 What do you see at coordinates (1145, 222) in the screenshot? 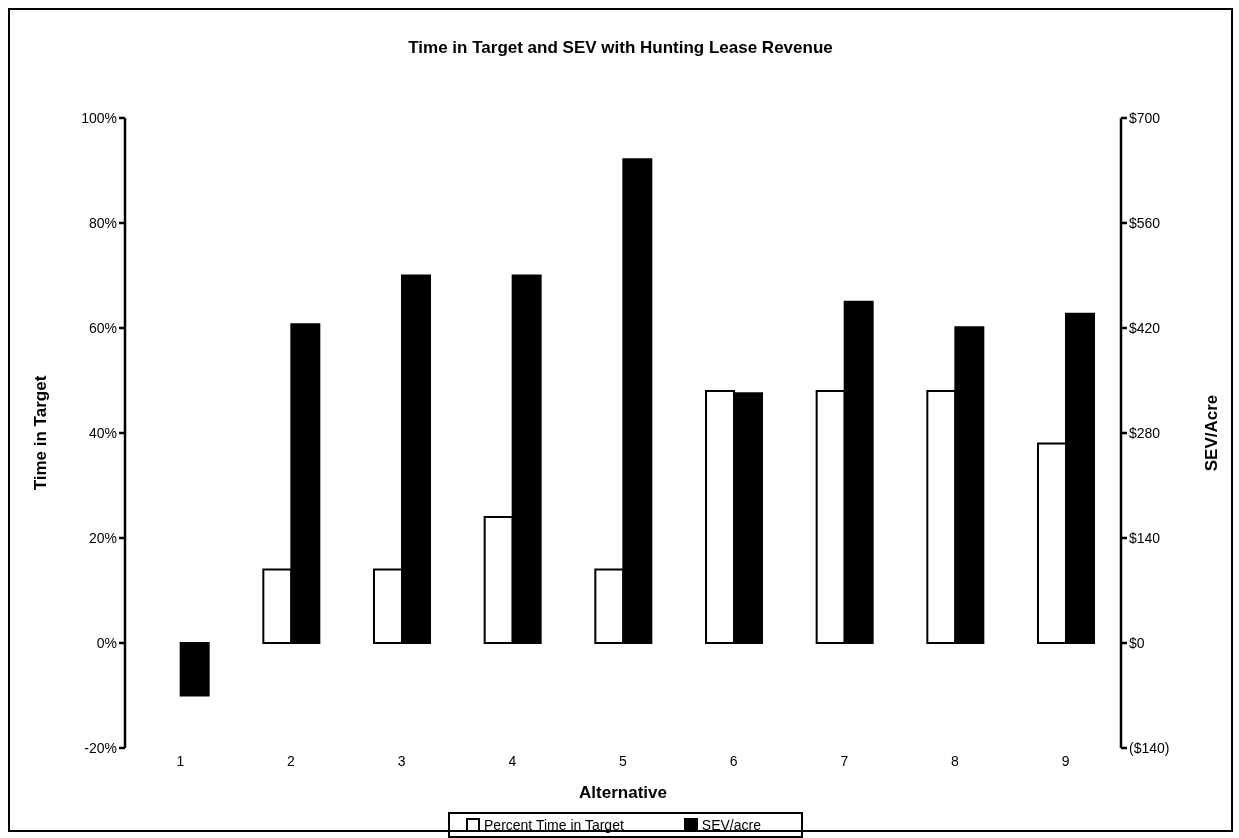
I see `y2-tick-label: $560` at bounding box center [1145, 222].